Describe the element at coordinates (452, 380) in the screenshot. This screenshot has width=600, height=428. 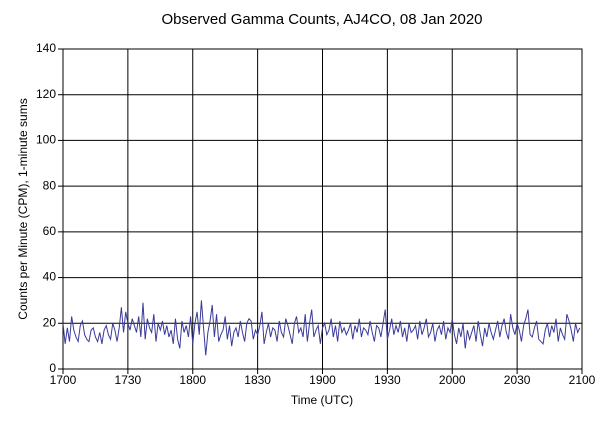
I see `x-tick-label: 2000` at that location.